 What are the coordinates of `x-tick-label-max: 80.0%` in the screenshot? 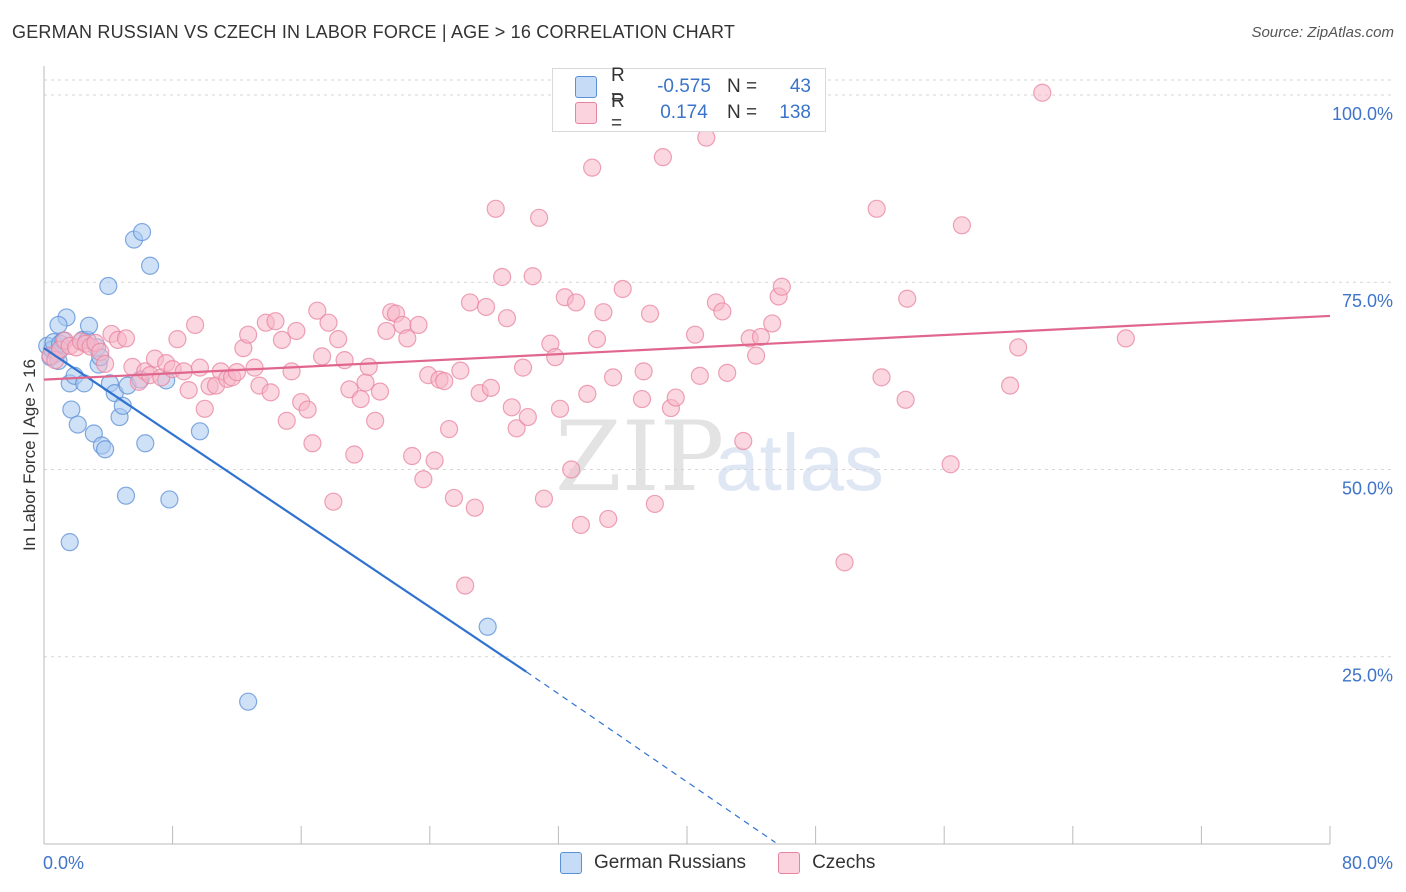 It's located at (1367, 863).